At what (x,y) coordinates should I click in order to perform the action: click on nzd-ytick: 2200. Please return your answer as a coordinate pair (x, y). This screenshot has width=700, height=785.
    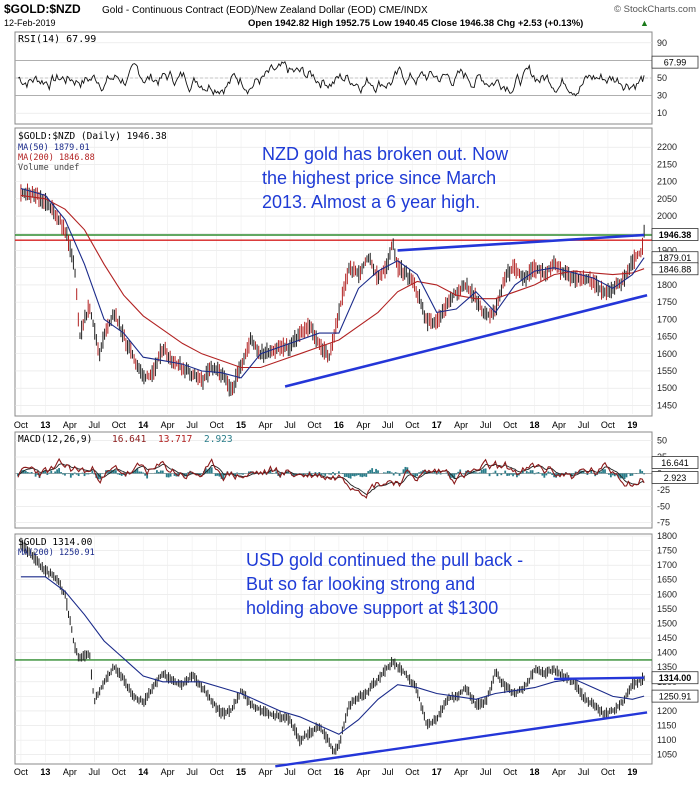
    Looking at the image, I should click on (667, 147).